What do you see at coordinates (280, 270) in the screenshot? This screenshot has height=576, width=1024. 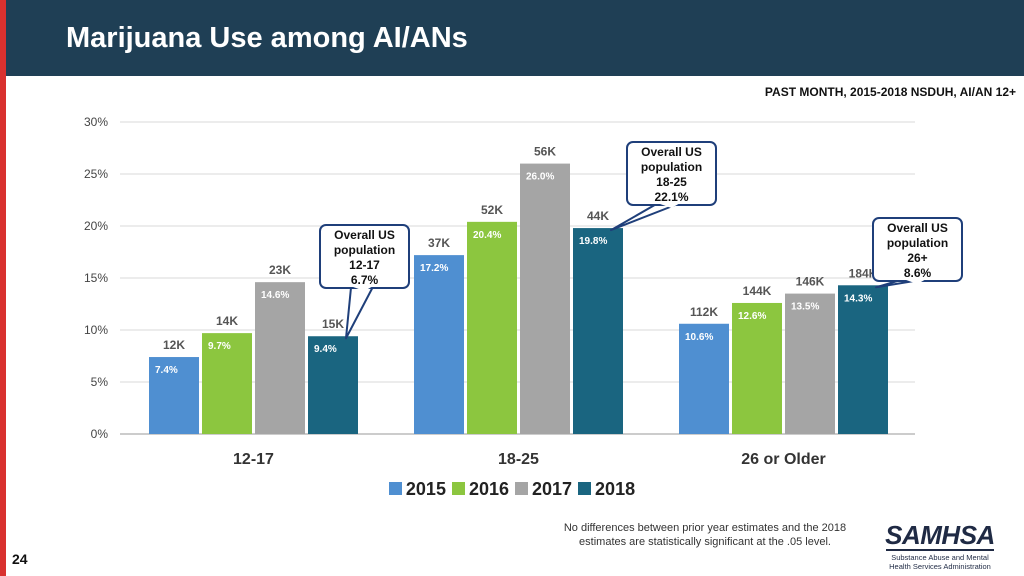 I see `bar-count-label: 23K` at bounding box center [280, 270].